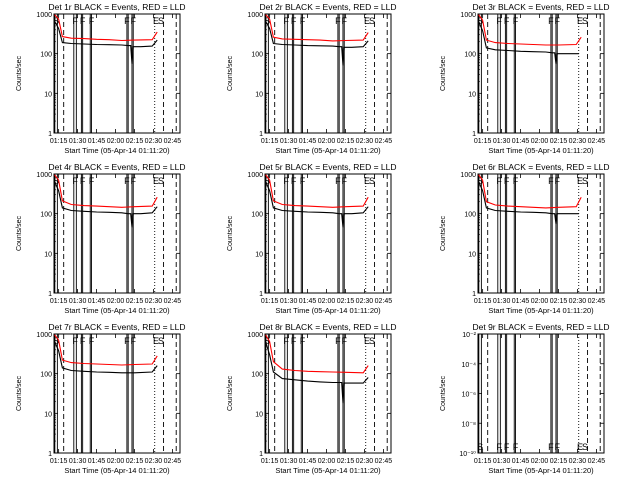 The width and height of the screenshot is (640, 480). I want to click on y-tick-label: 10⁻¹⁰, so click(467, 454).